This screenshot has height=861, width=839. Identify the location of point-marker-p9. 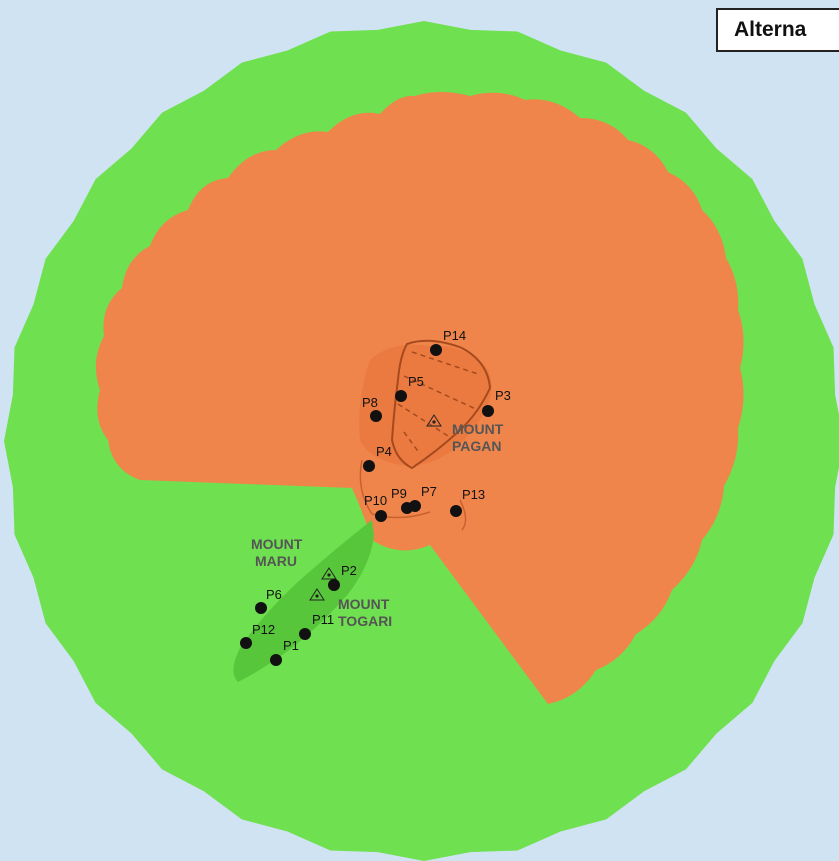
(407, 508).